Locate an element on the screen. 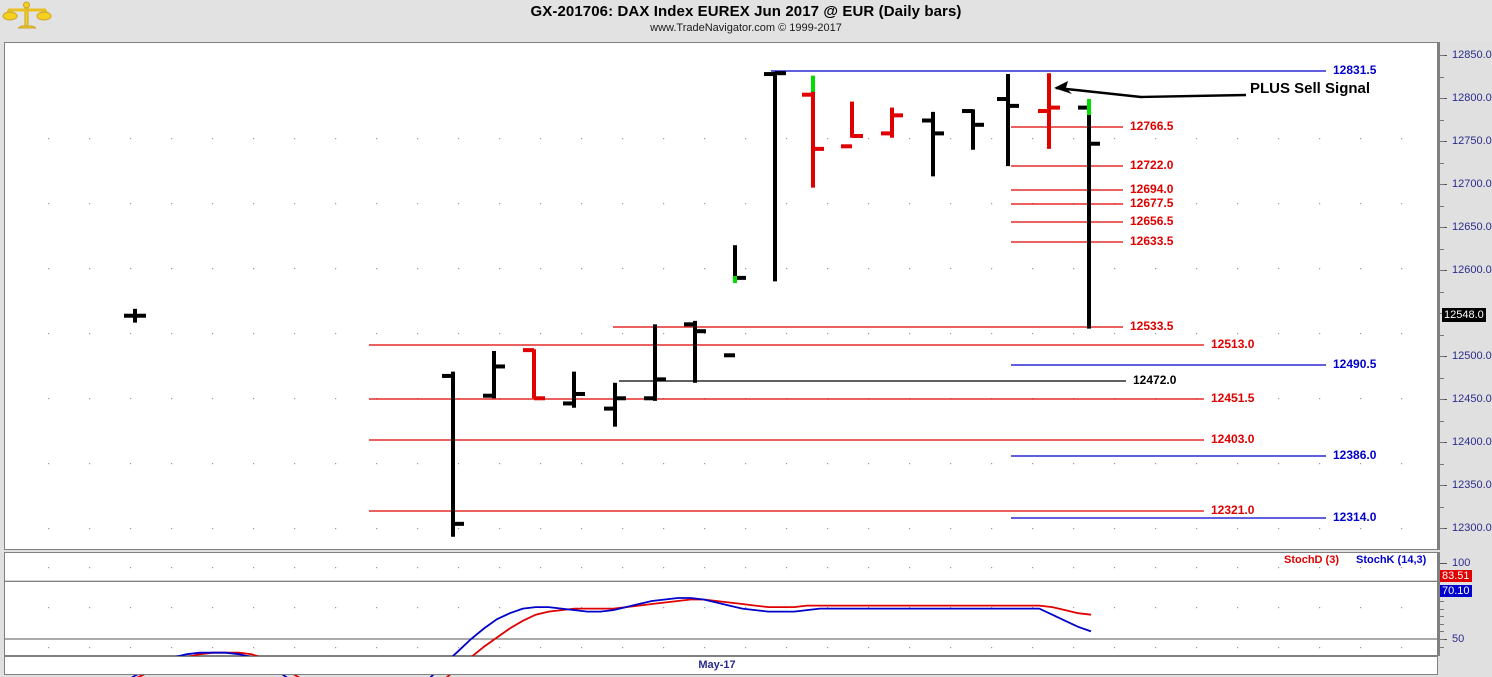  stochd-legend: StochD (3) is located at coordinates (1311, 560).